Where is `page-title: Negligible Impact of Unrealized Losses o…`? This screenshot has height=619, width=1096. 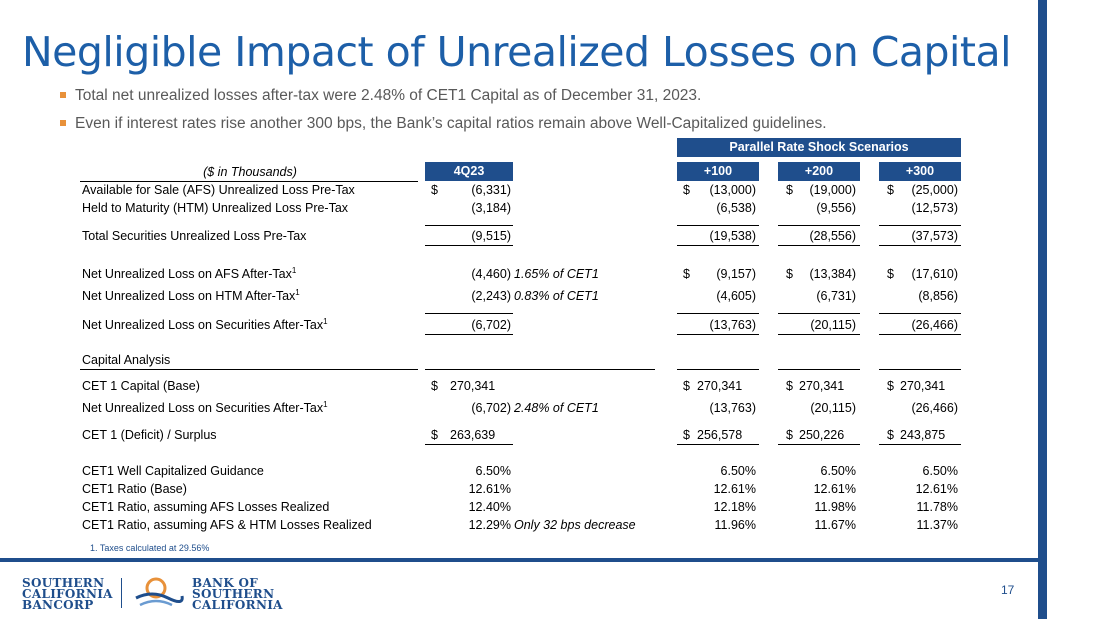
page-title: Negligible Impact of Unrealized Losses o… is located at coordinates (516, 52).